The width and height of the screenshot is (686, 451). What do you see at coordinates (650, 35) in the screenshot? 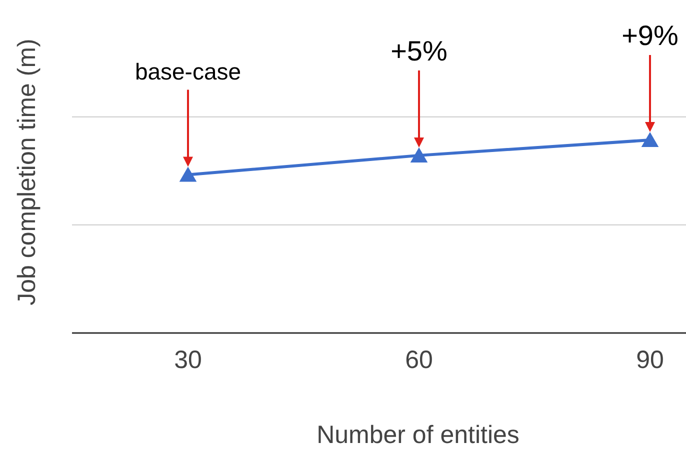
I see `text: +9%` at bounding box center [650, 35].